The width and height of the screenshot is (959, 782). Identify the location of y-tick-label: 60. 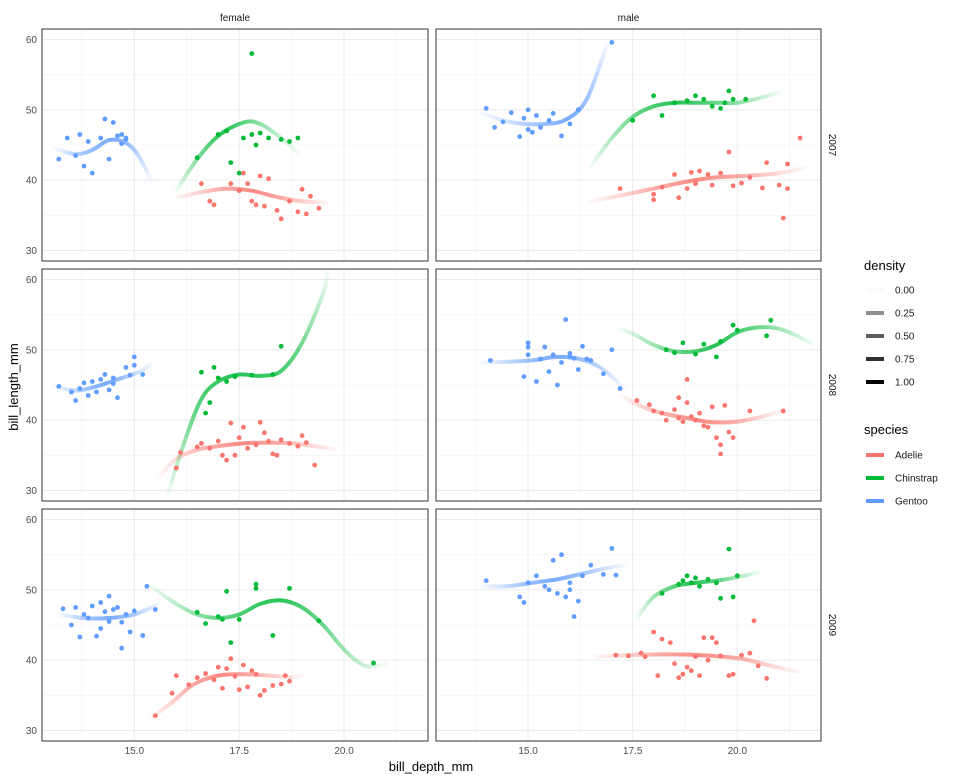
(32, 40).